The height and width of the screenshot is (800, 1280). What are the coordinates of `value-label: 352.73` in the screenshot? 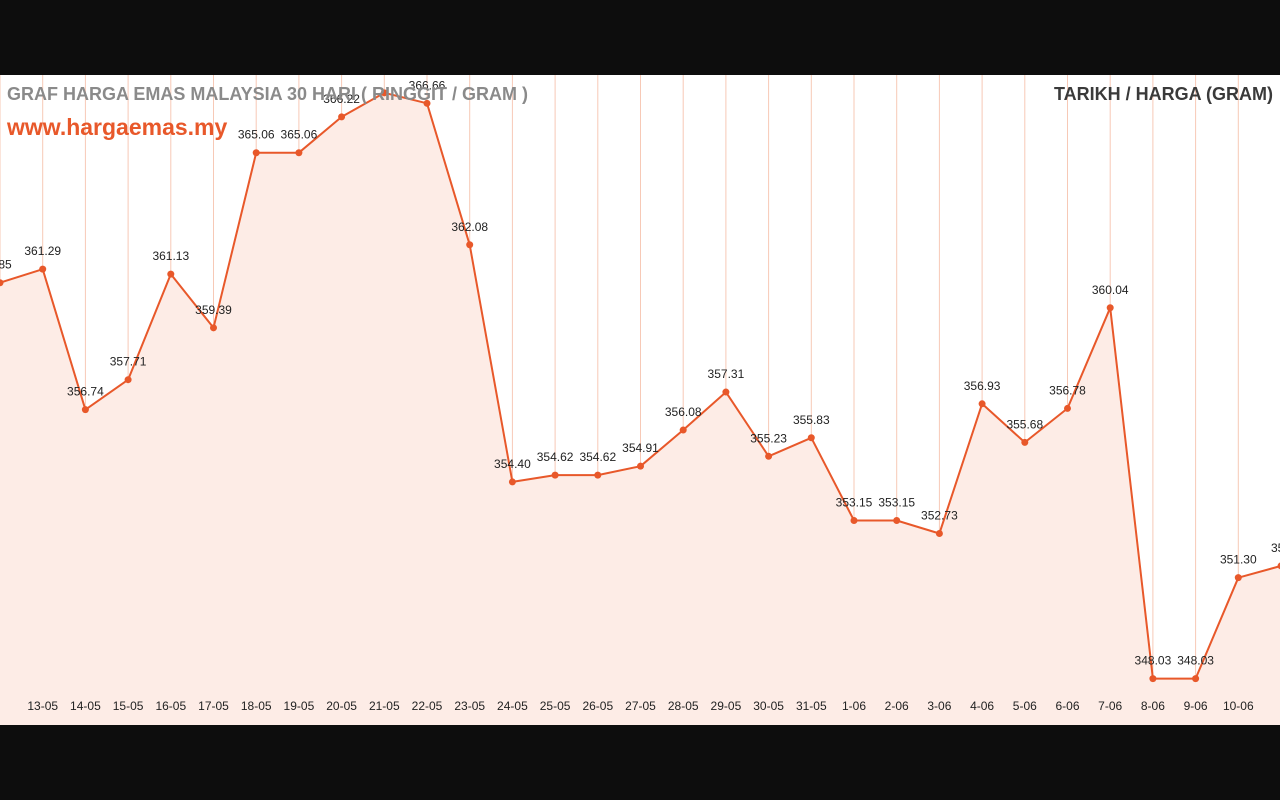 It's located at (939, 515).